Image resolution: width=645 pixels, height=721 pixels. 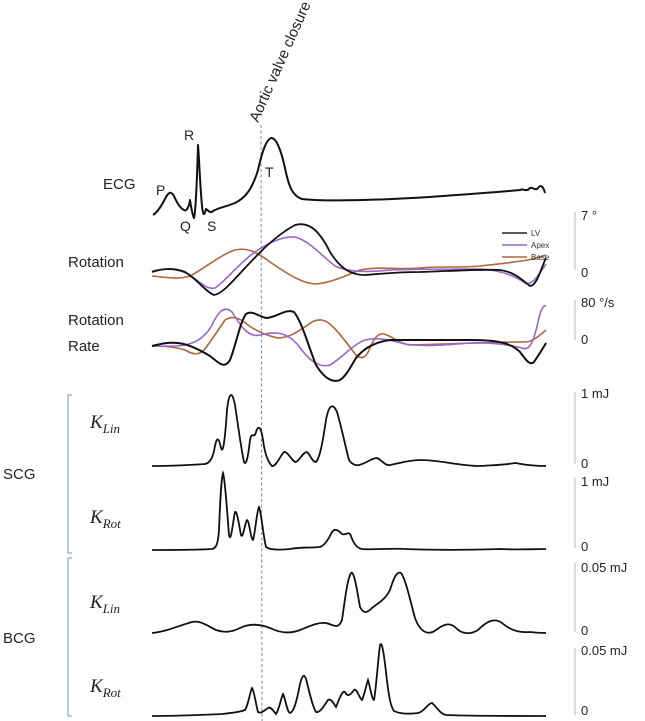 I want to click on bcg-krot-scale-top: 0.05 mJ, so click(x=604, y=650).